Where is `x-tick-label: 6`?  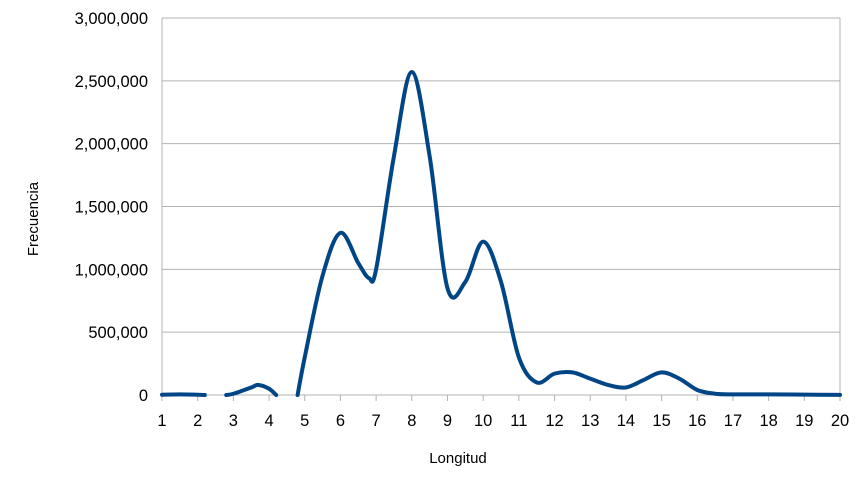
x-tick-label: 6 is located at coordinates (340, 421).